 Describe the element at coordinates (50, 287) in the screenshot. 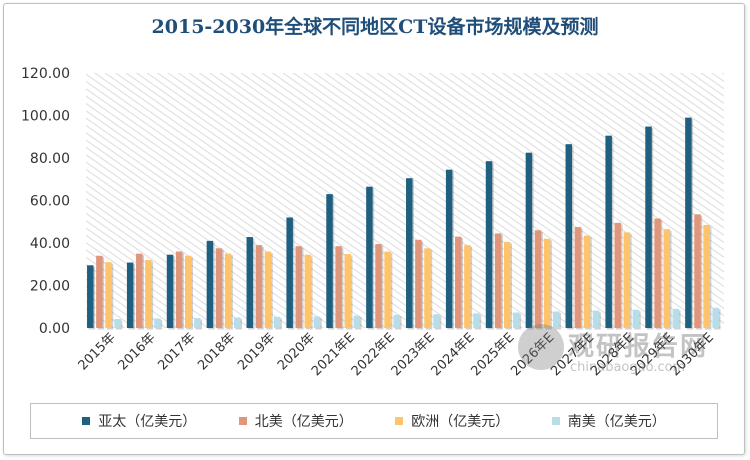

I see `y-tick-label: 20.00` at that location.